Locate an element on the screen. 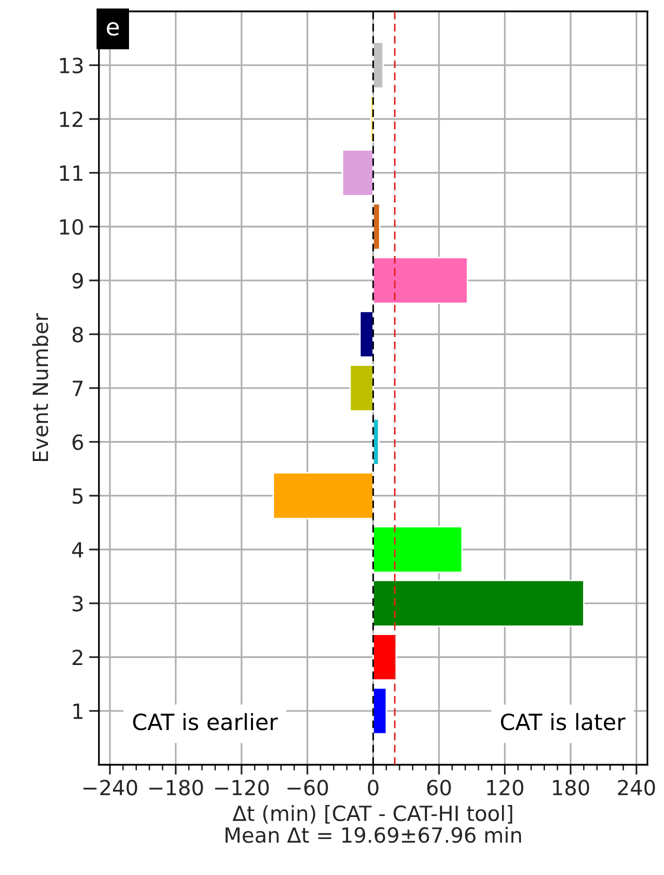  x-tick-label: −120 is located at coordinates (242, 788).